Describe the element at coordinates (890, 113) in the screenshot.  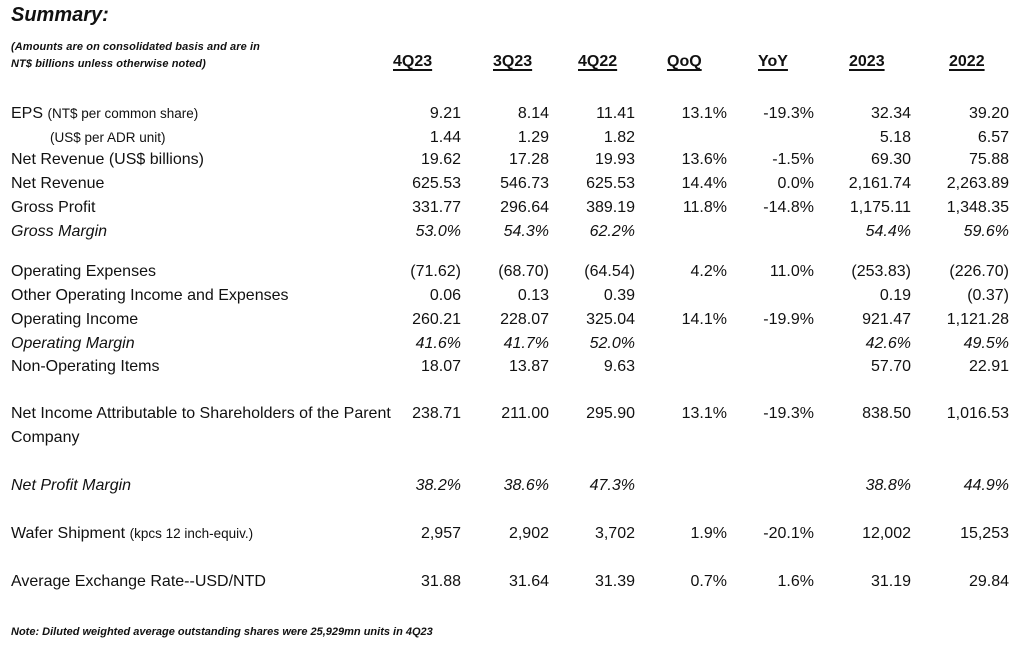
I see `cell-2023: 32.34` at that location.